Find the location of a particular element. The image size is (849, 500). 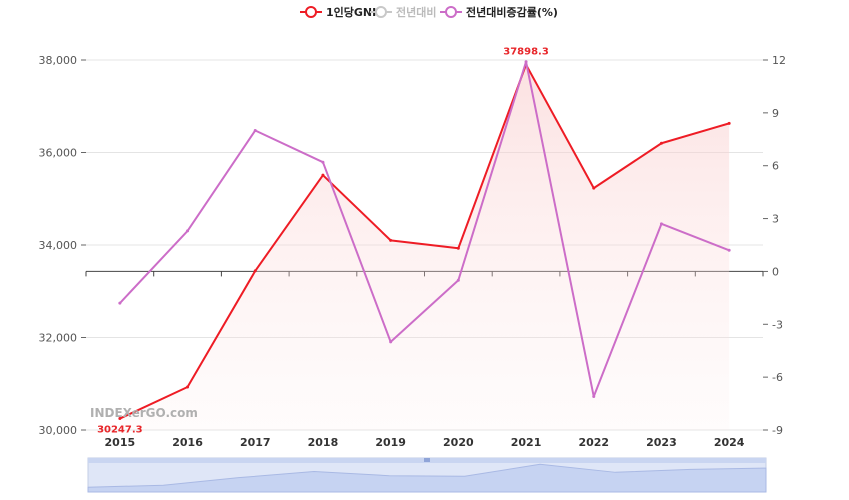

y-right-tick-label: 0 is located at coordinates (775, 271).